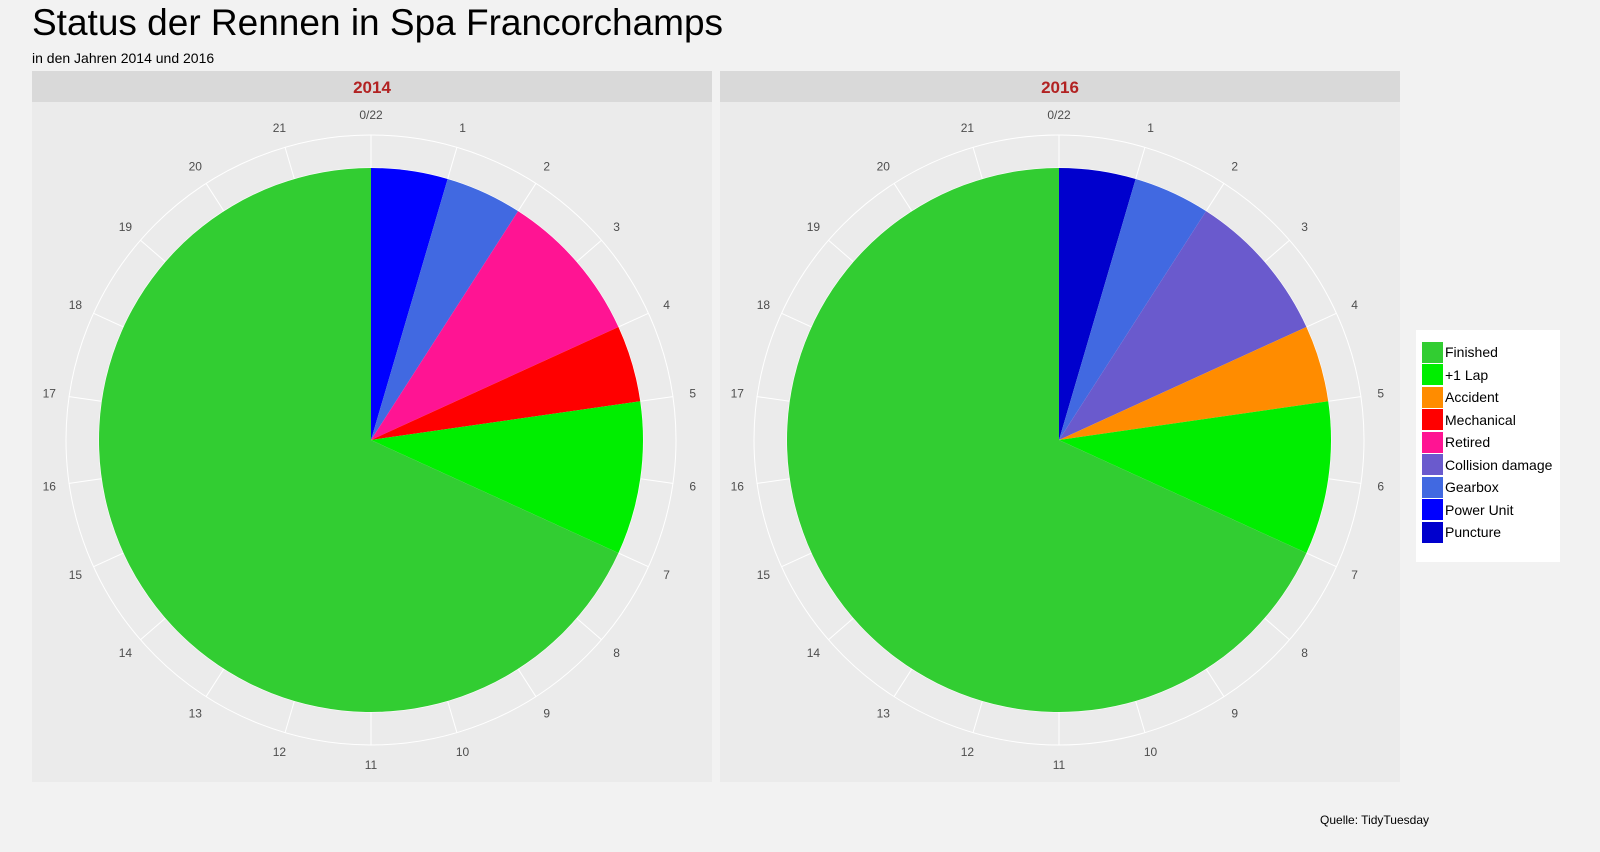 This screenshot has height=852, width=1600. I want to click on pie-slice-puncture, so click(1097, 304).